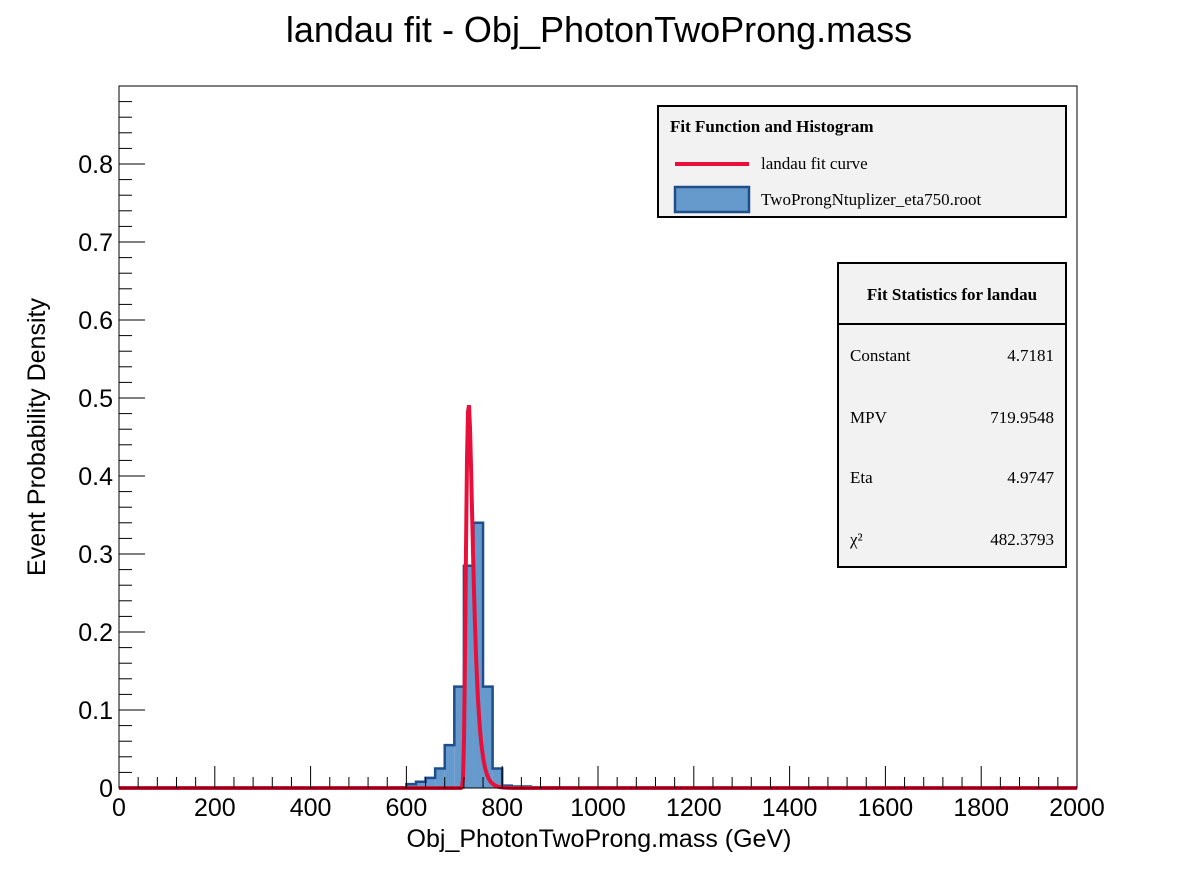 The width and height of the screenshot is (1198, 875). What do you see at coordinates (880, 355) in the screenshot?
I see `stat-name: Constant` at bounding box center [880, 355].